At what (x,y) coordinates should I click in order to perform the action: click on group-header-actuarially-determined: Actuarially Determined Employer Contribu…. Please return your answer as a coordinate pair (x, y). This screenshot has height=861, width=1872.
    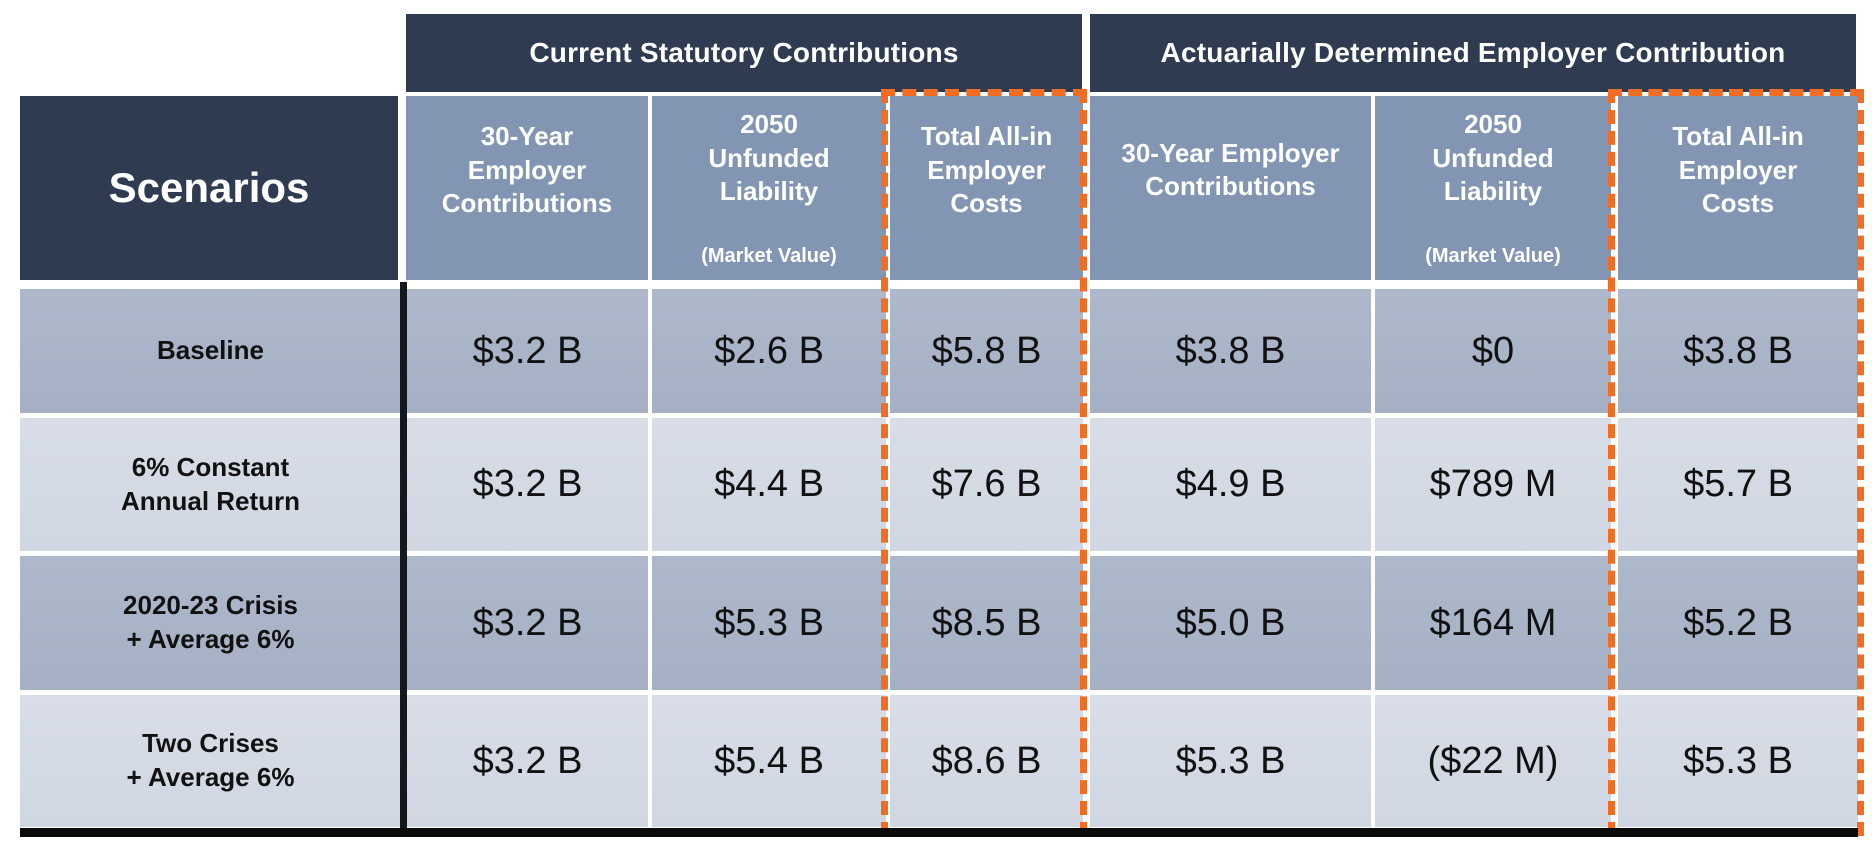
    Looking at the image, I should click on (1473, 53).